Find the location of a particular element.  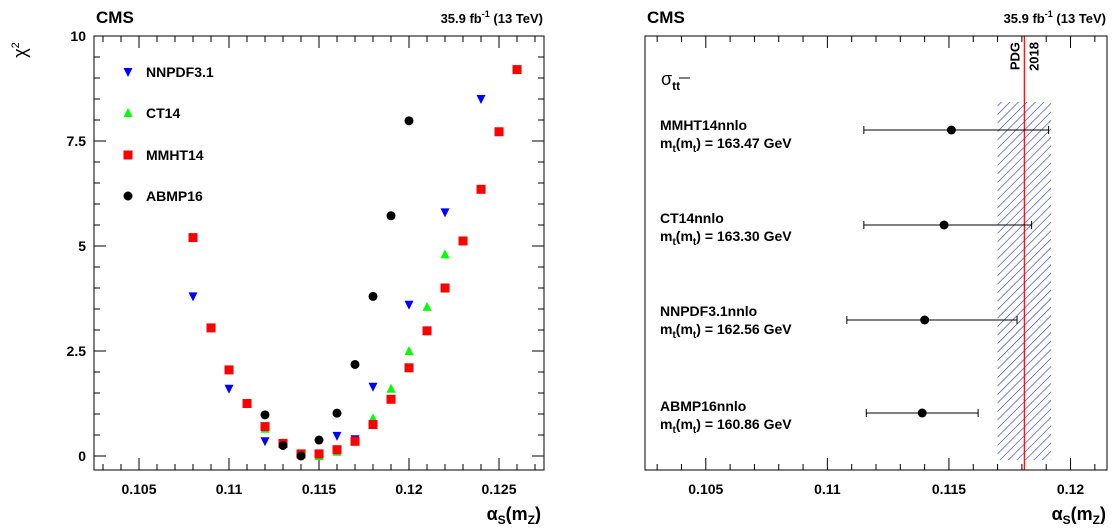

left-y-tick-label-5: 5 is located at coordinates (82, 246).